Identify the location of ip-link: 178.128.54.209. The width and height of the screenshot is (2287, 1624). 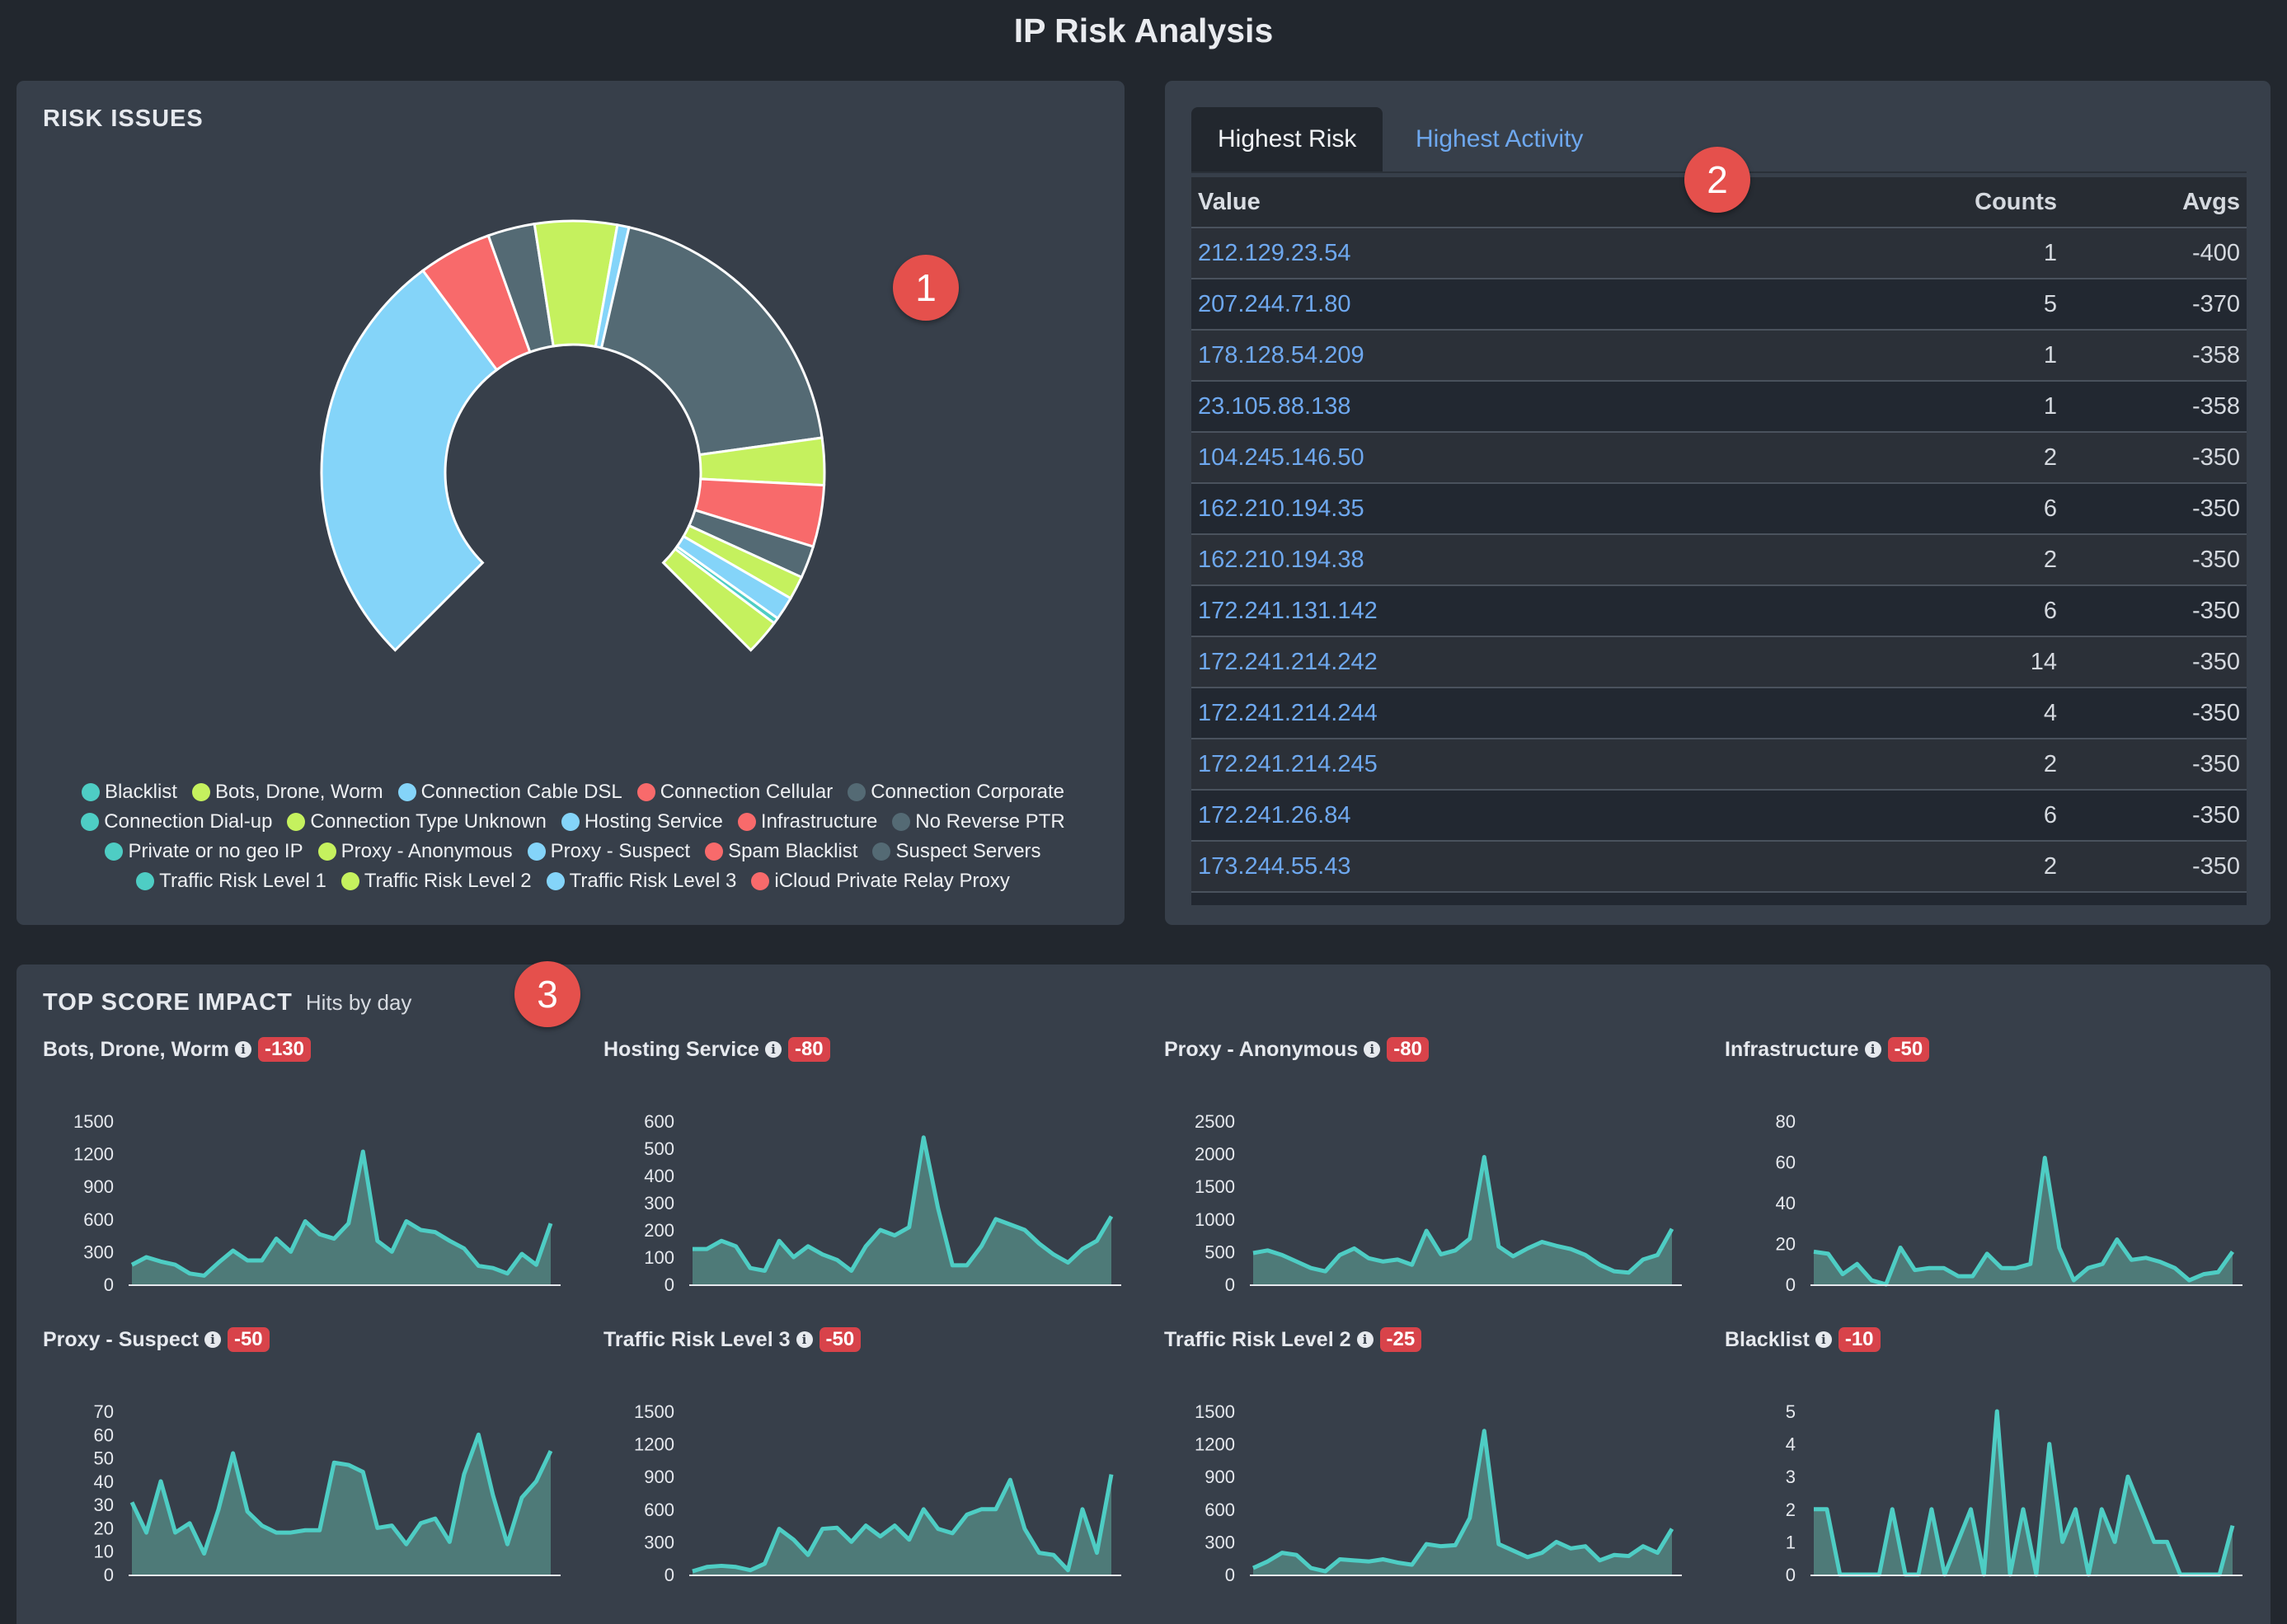
(1491, 355).